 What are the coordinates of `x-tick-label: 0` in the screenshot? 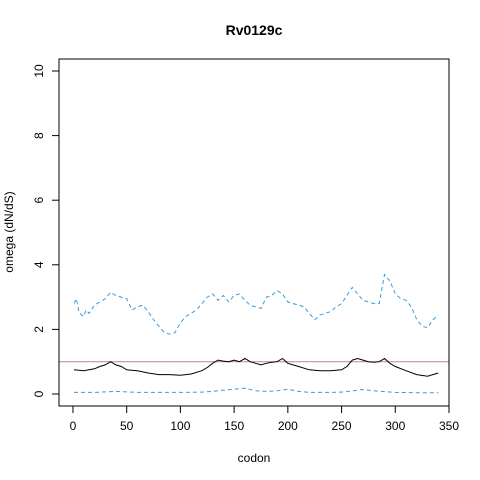 It's located at (73, 426).